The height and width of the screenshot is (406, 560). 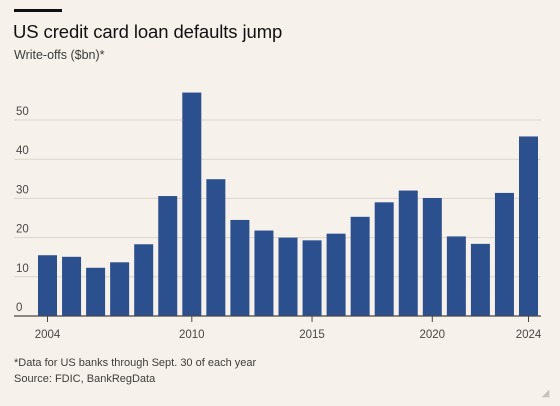 What do you see at coordinates (22, 190) in the screenshot?
I see `y-tick-label: 30` at bounding box center [22, 190].